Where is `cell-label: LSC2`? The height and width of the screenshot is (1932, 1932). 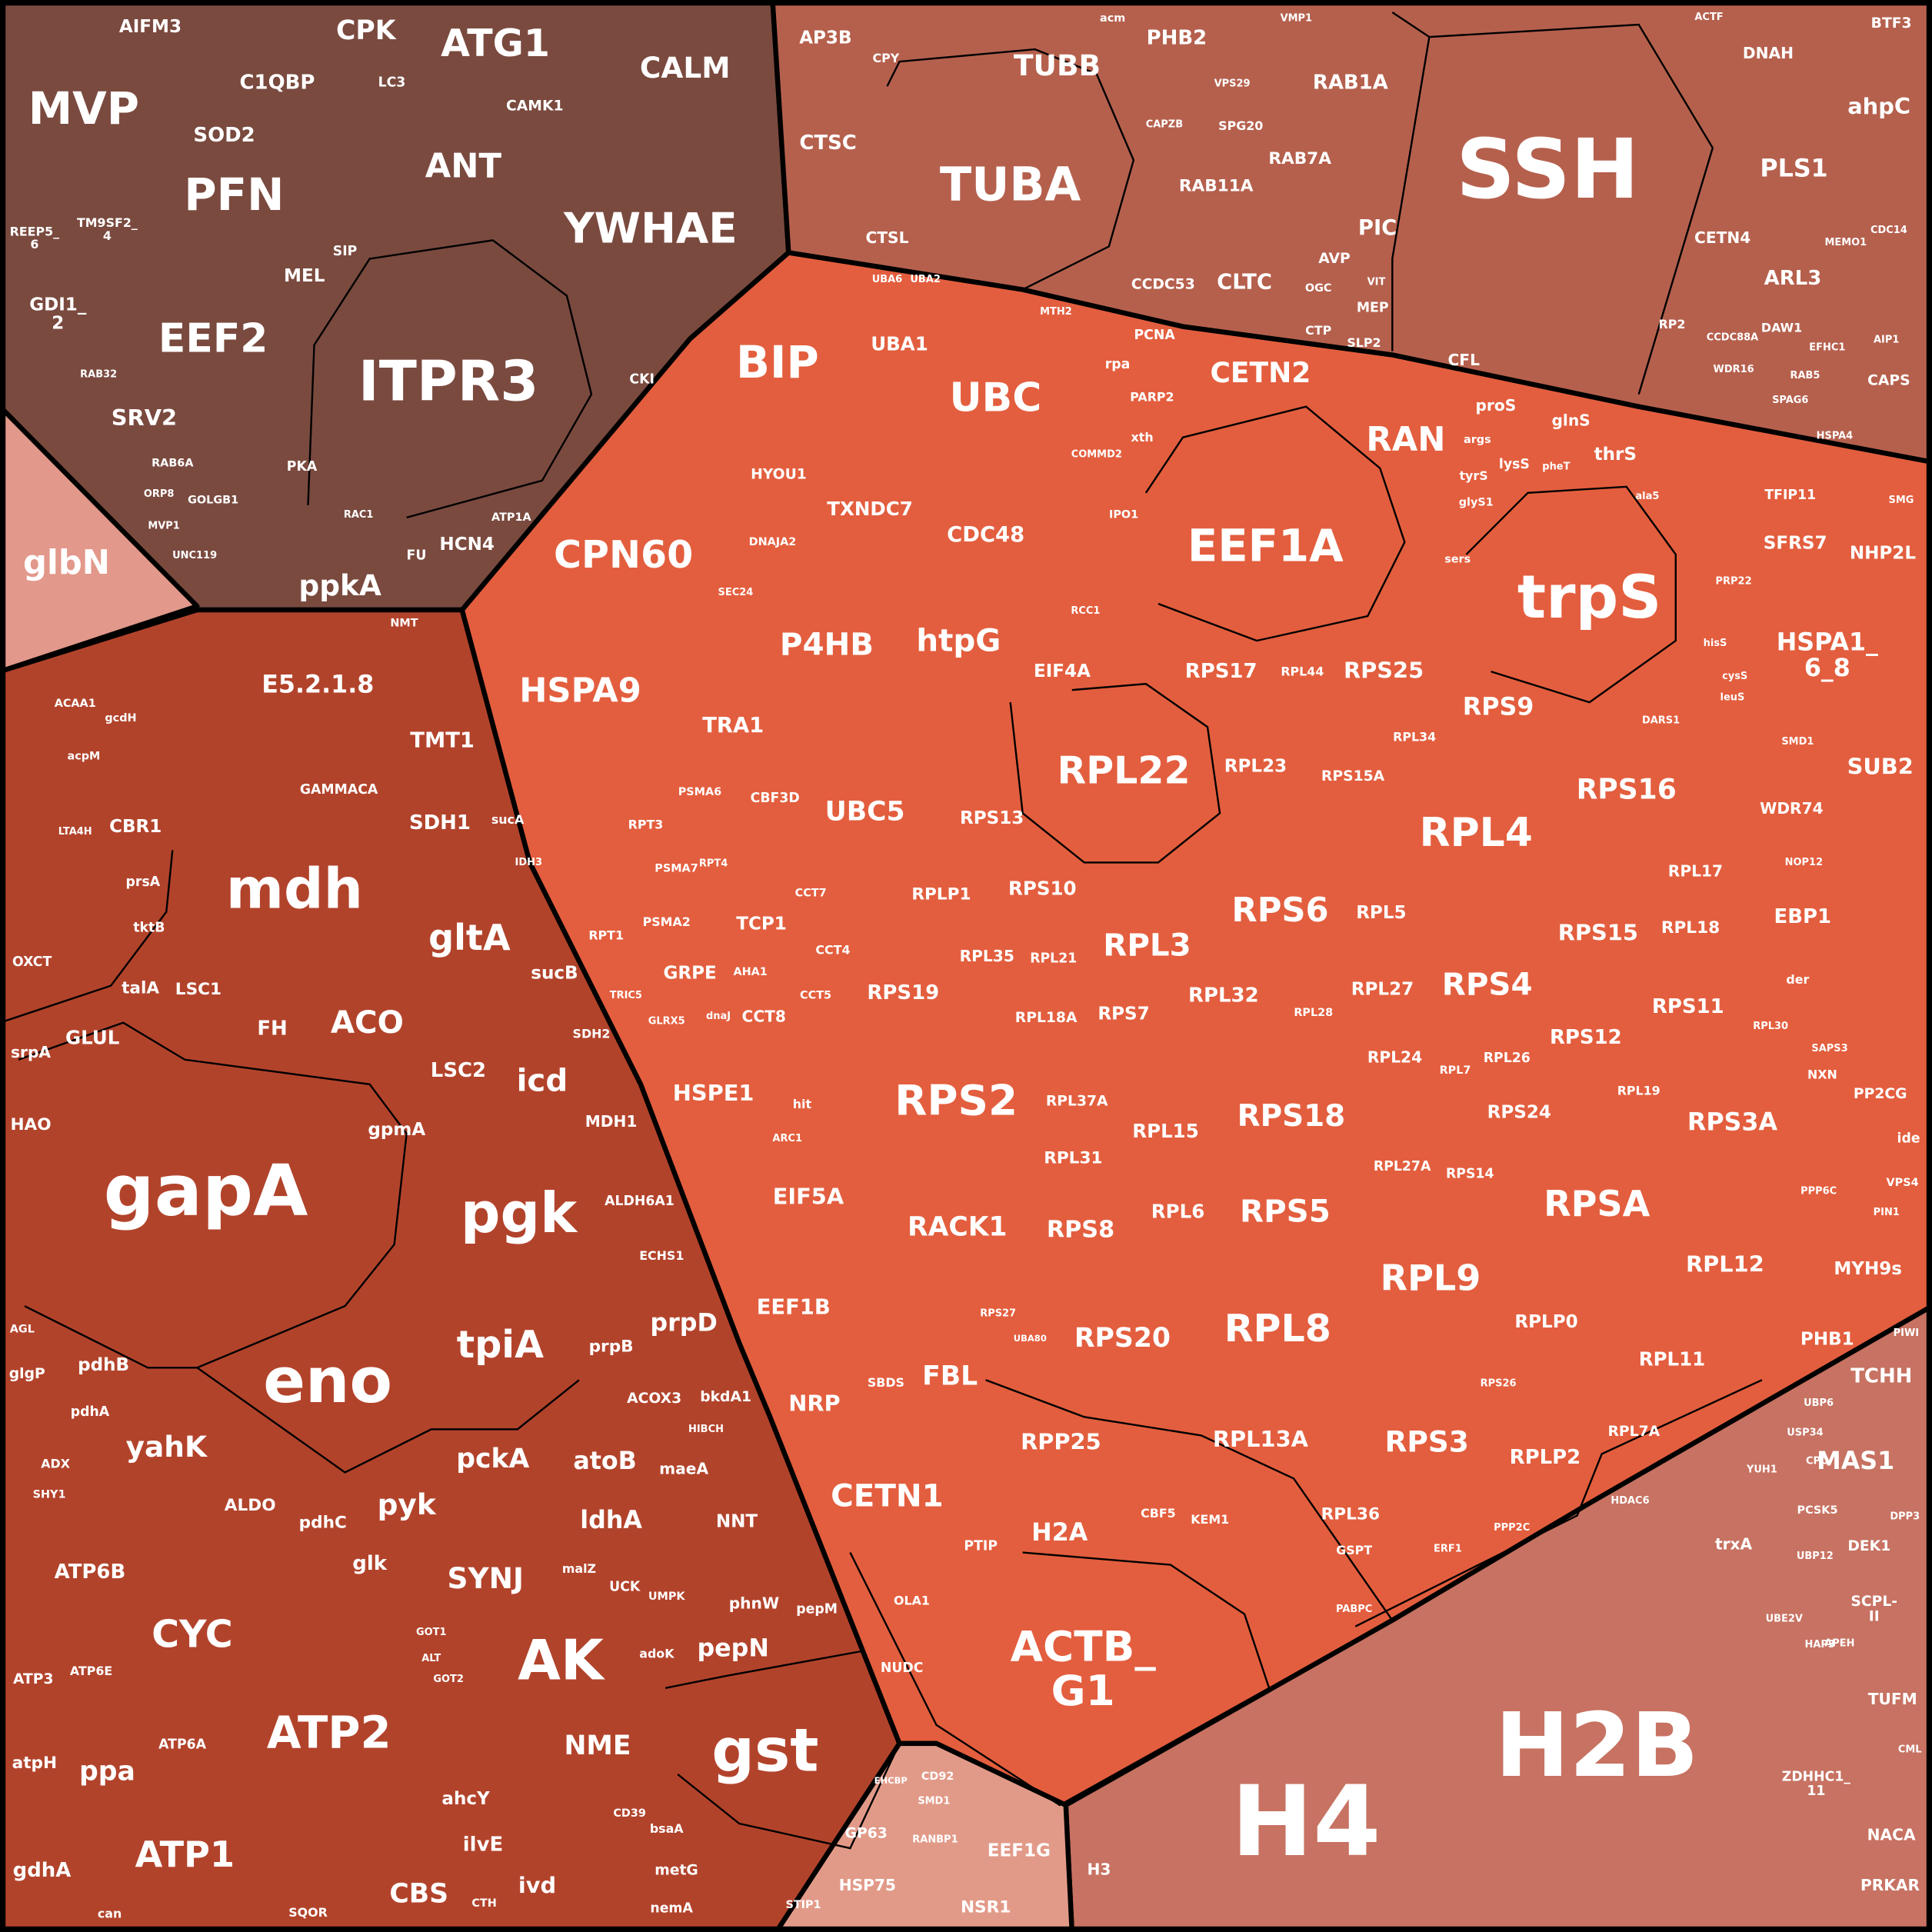 cell-label: LSC2 is located at coordinates (458, 1070).